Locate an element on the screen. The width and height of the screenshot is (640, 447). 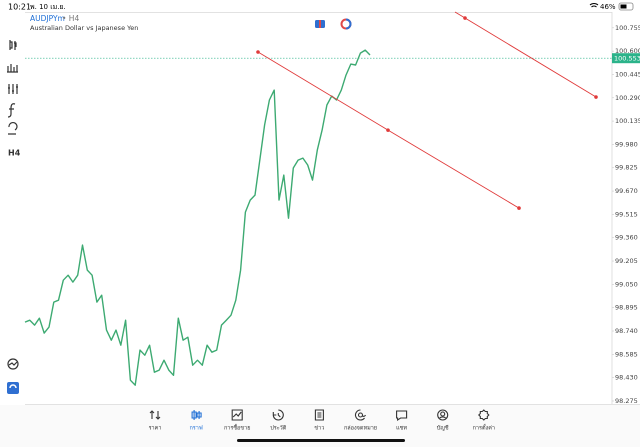
y-tick-label: 99.670 is located at coordinates (626, 191).